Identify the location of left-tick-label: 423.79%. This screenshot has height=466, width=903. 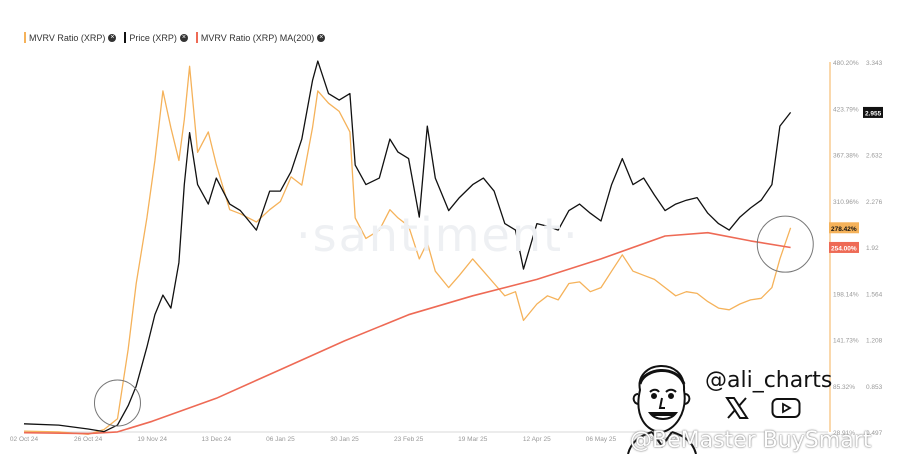
(846, 109).